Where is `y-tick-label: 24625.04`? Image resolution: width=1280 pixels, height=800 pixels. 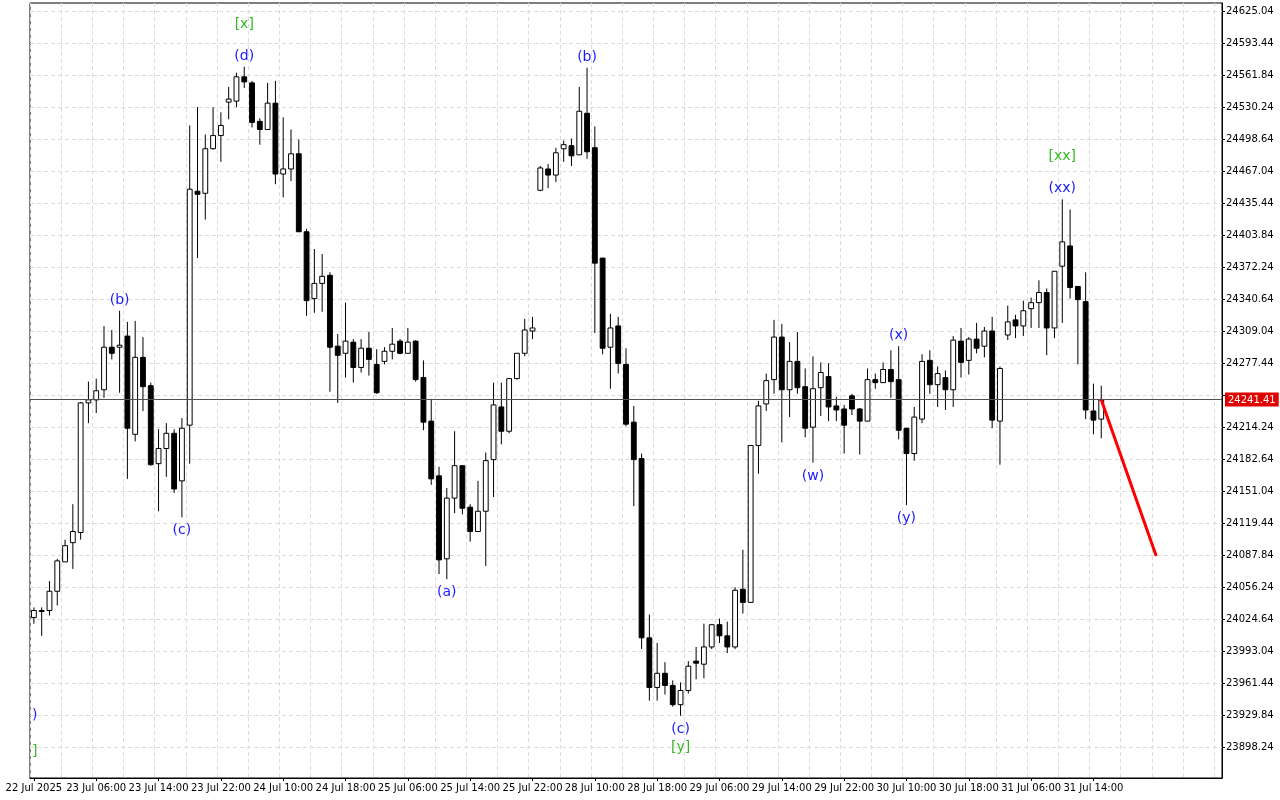 y-tick-label: 24625.04 is located at coordinates (1250, 11).